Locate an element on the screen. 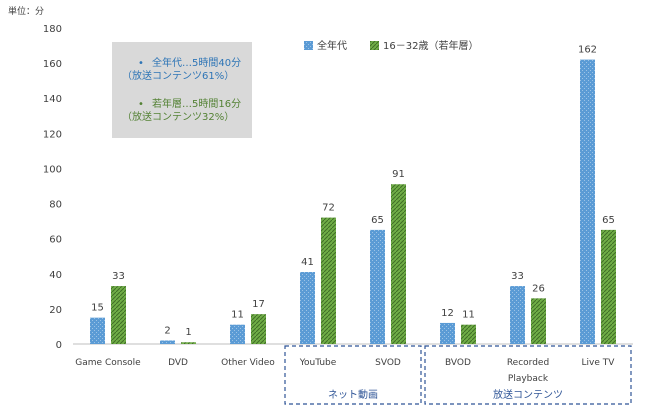  annotation-sub-1: （放送コンテンツ61%） is located at coordinates (178, 75).